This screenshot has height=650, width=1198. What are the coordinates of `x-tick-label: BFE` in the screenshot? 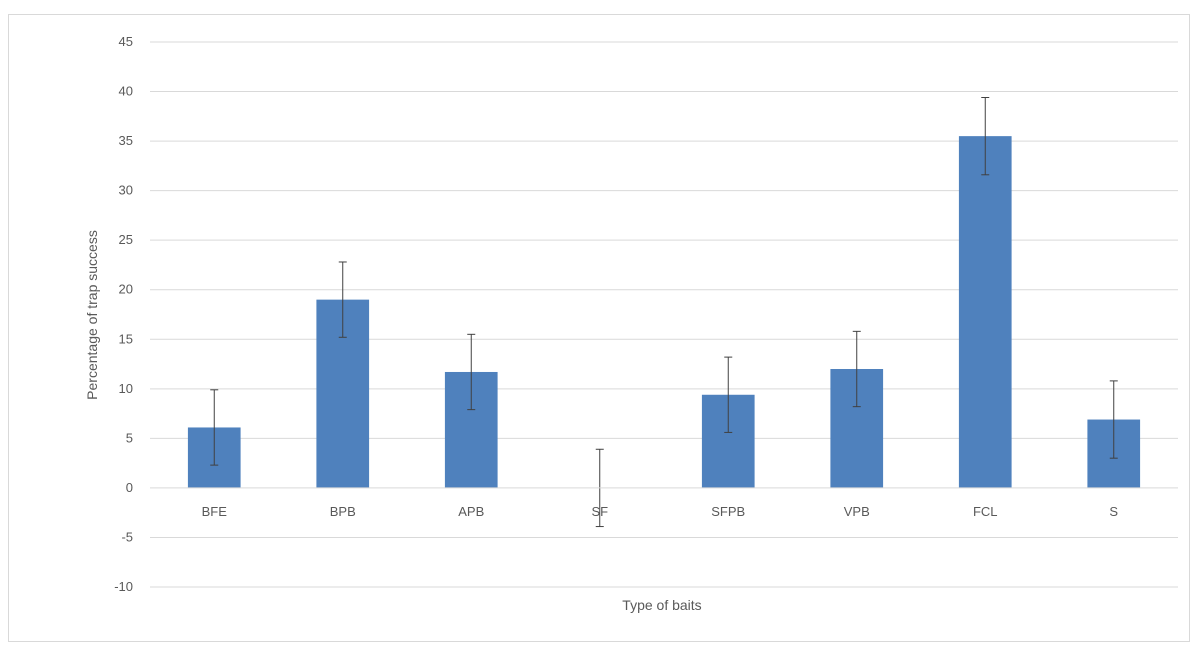 It's located at (215, 511).